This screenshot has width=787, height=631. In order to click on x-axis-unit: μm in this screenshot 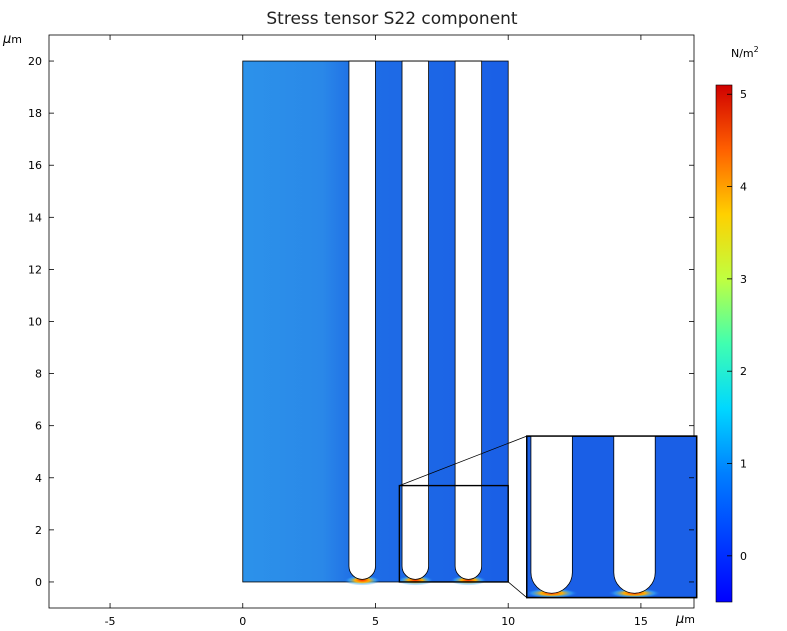, I will do `click(685, 619)`.